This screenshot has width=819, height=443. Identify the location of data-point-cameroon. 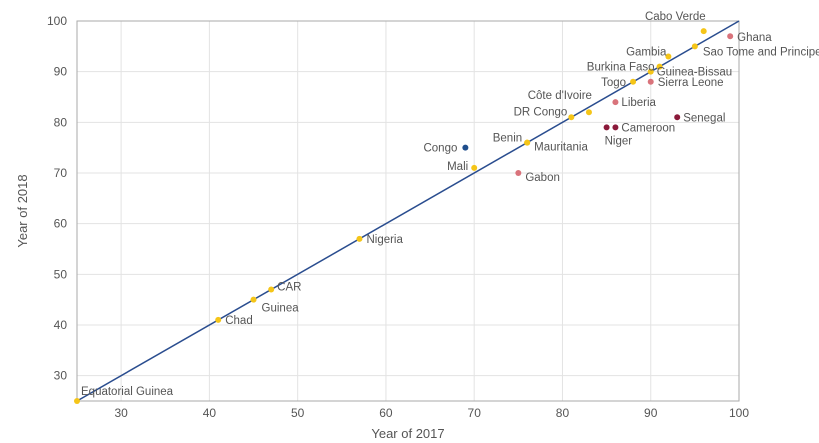
(615, 127).